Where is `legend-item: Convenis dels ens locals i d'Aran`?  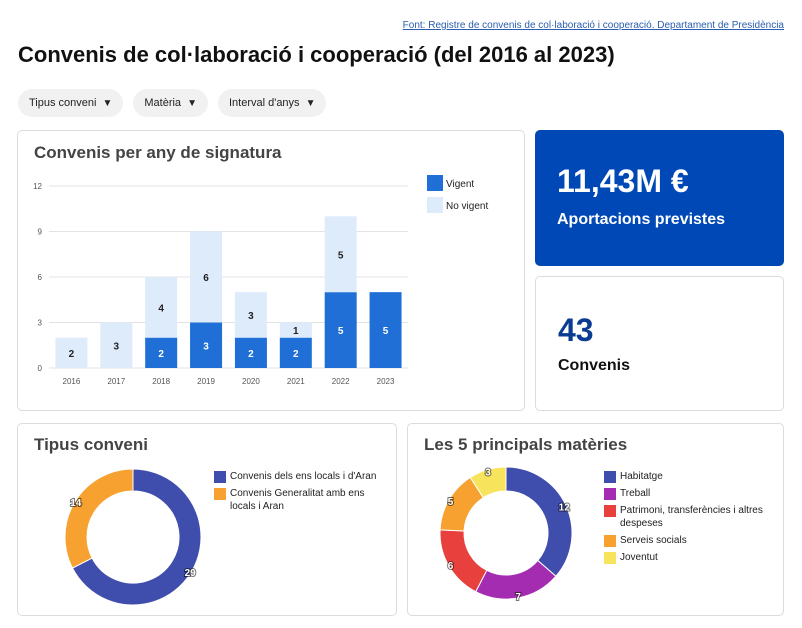 legend-item: Convenis dels ens locals i d'Aran is located at coordinates (299, 476).